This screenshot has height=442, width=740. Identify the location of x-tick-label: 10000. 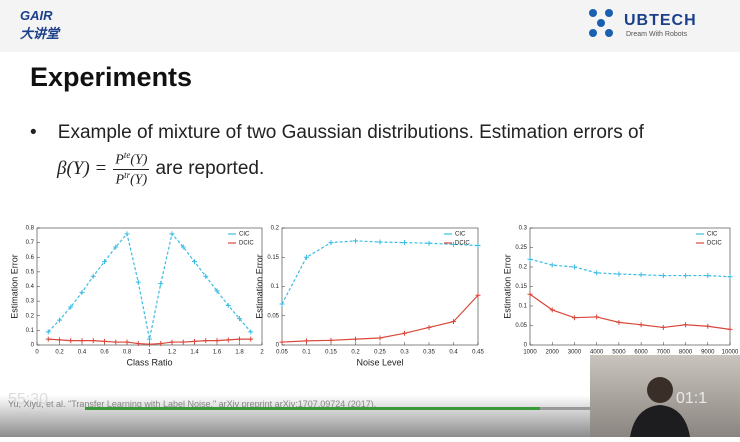
(730, 353).